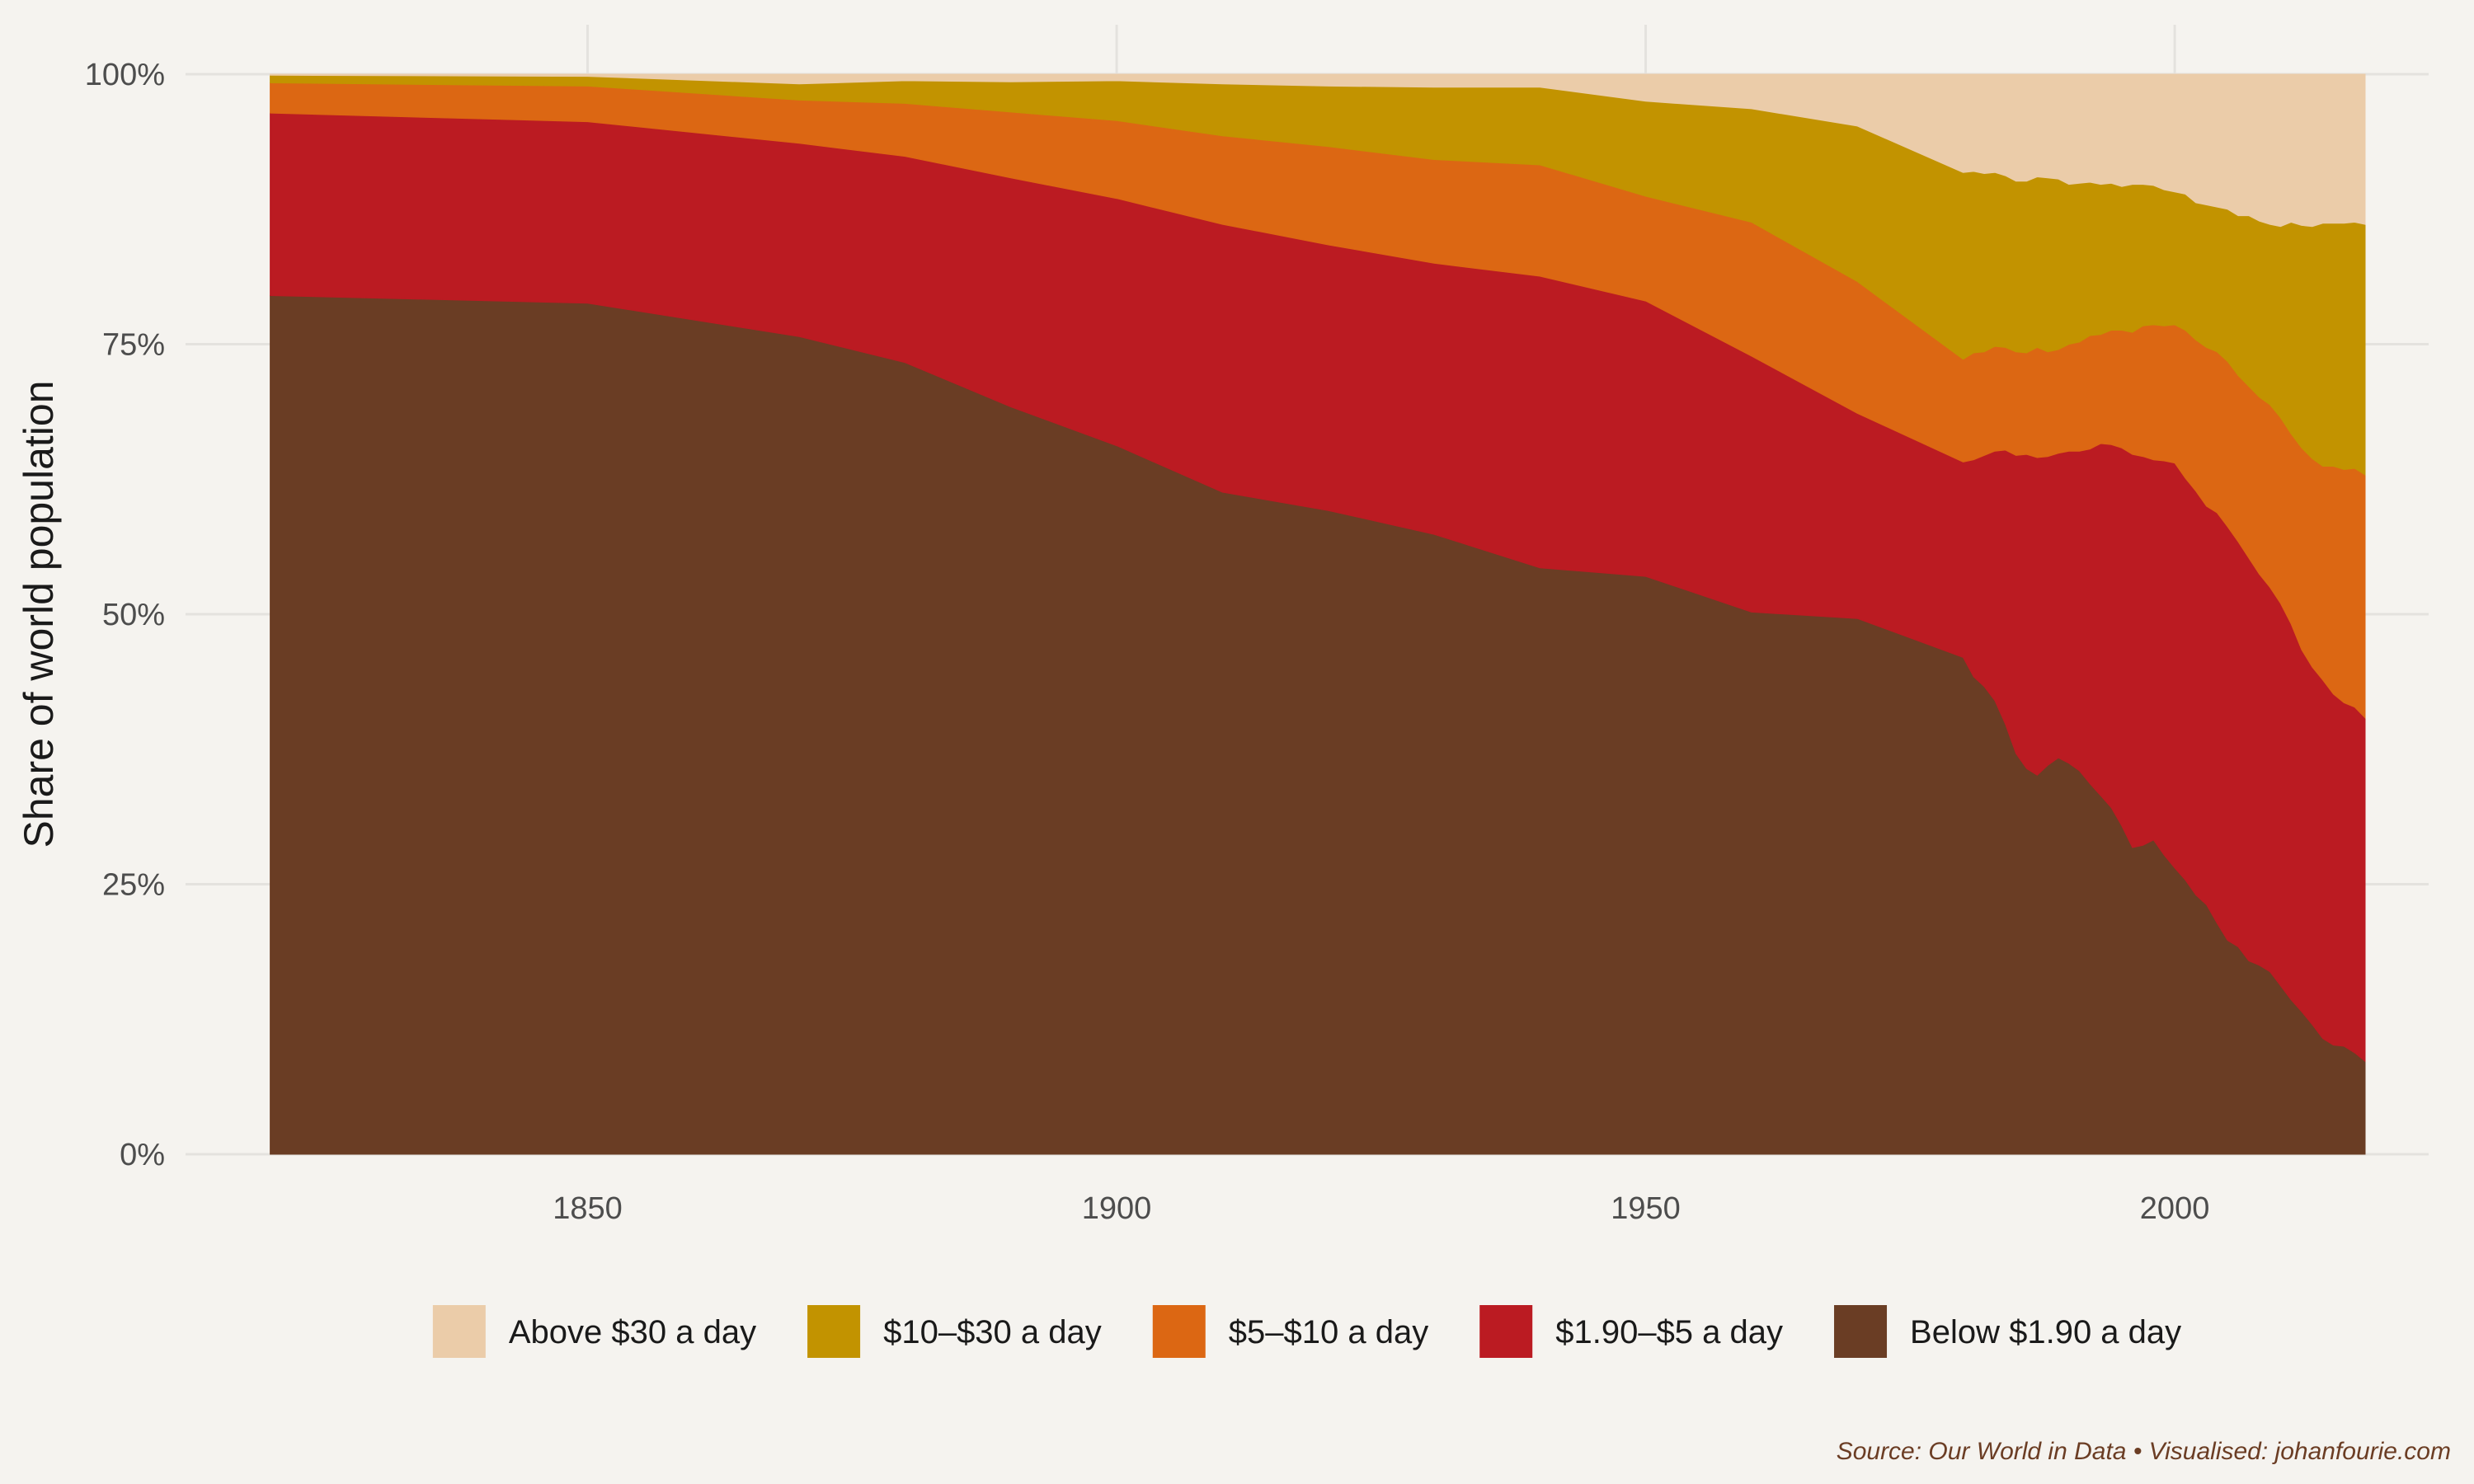 The image size is (2474, 1484). I want to click on legend-item: $5–$10 a day, so click(1290, 1331).